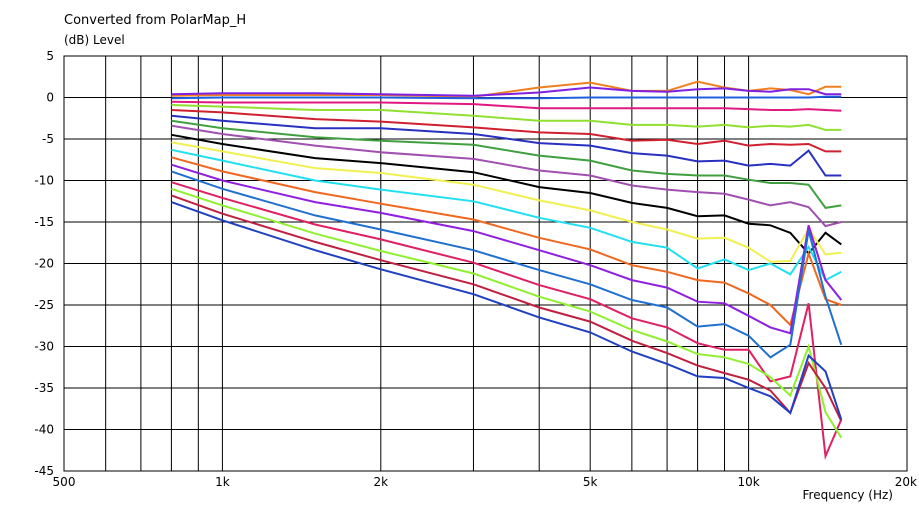 The image size is (919, 510). What do you see at coordinates (485, 482) in the screenshot?
I see `x-tick-labels: 500 1k 2k 5k 10k 20k` at bounding box center [485, 482].